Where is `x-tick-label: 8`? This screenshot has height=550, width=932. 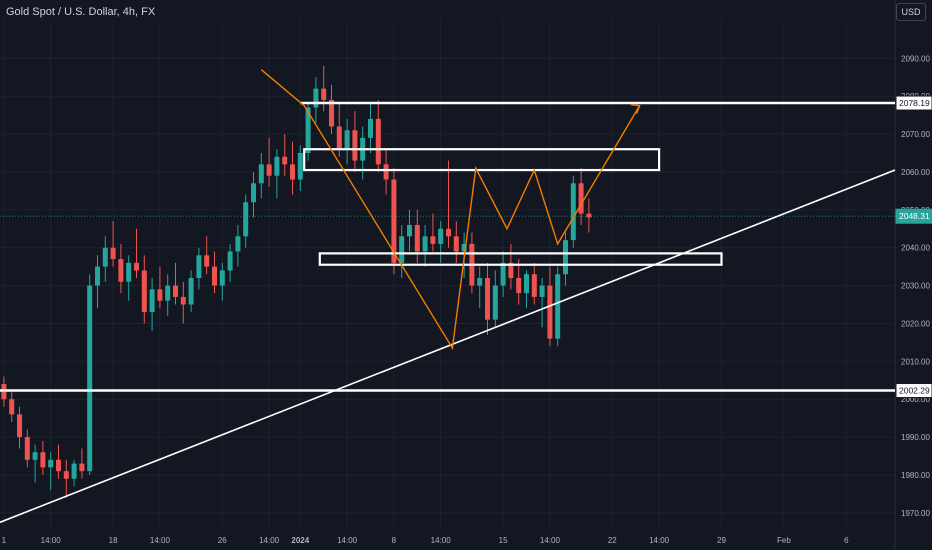
x-tick-label: 8 is located at coordinates (394, 540).